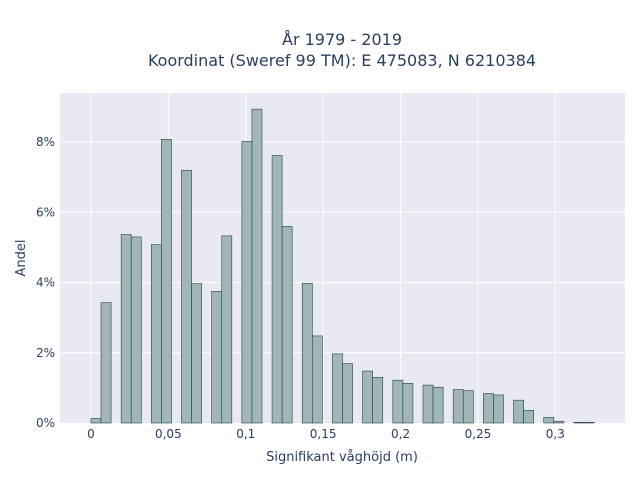 The width and height of the screenshot is (640, 480). I want to click on y-tick-label: 4%, so click(45, 283).